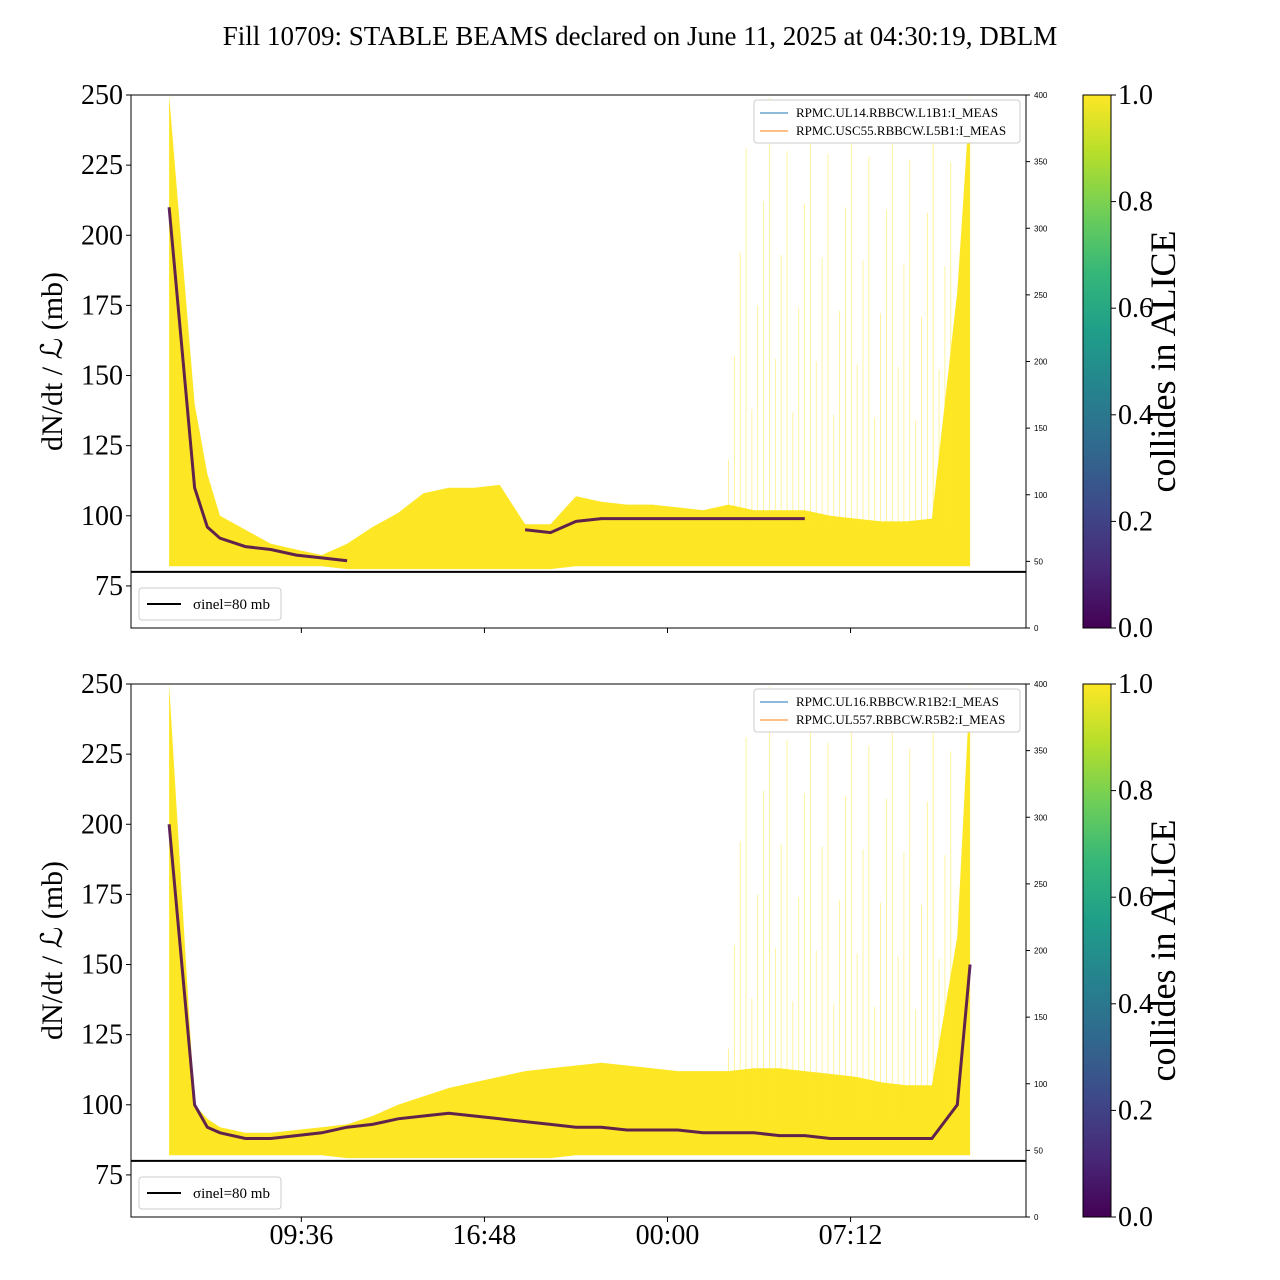 The image size is (1280, 1280). I want to click on x-tick-label: 07:12, so click(851, 1235).